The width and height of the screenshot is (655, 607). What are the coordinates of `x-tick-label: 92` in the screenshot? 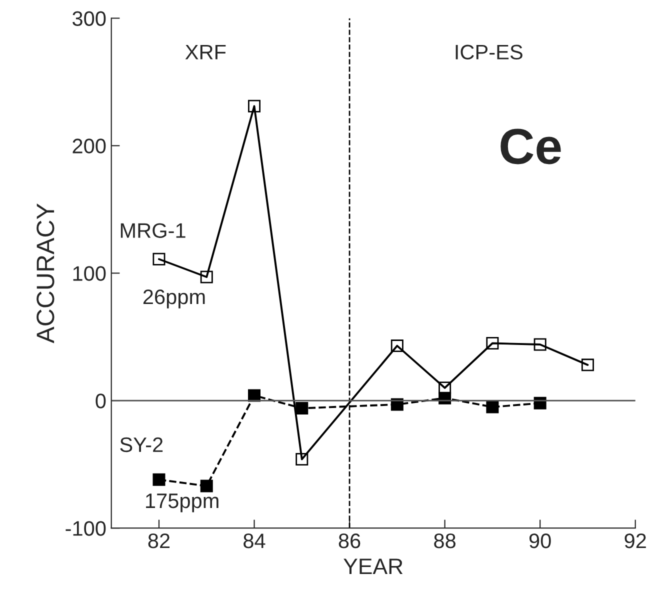 It's located at (635, 541).